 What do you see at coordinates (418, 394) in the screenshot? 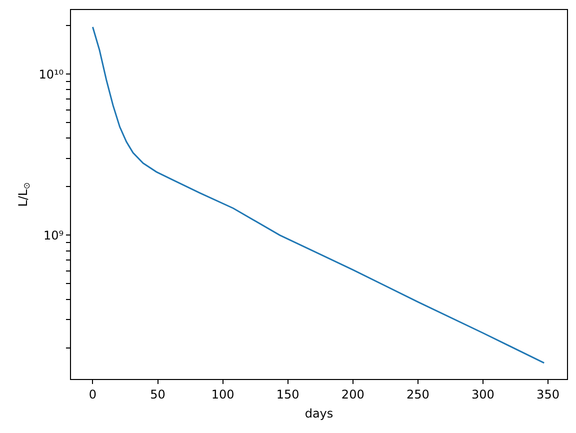
I see `x-tick-label: 250` at bounding box center [418, 394].